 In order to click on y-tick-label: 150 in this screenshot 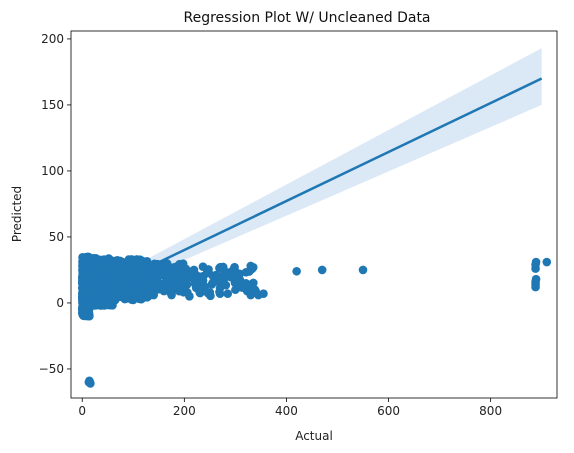, I will do `click(52, 105)`.